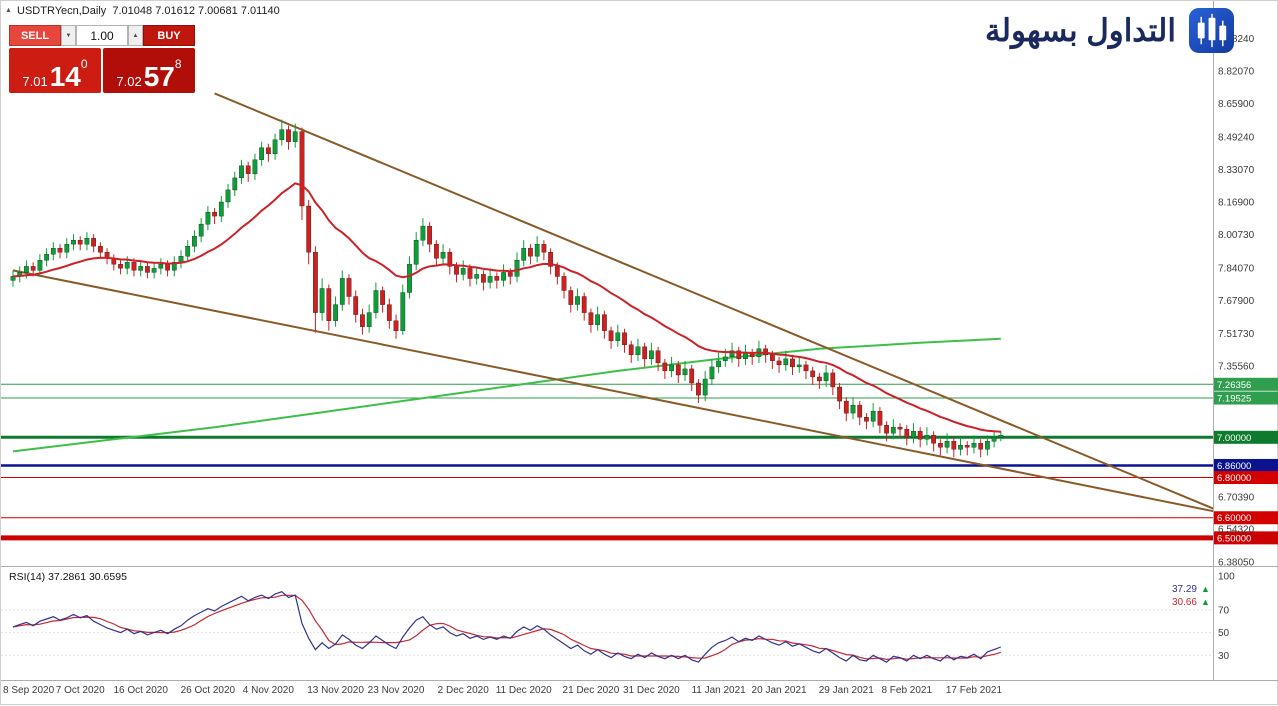  What do you see at coordinates (8, 10) in the screenshot?
I see `collapse-arrow-icon: ▲` at bounding box center [8, 10].